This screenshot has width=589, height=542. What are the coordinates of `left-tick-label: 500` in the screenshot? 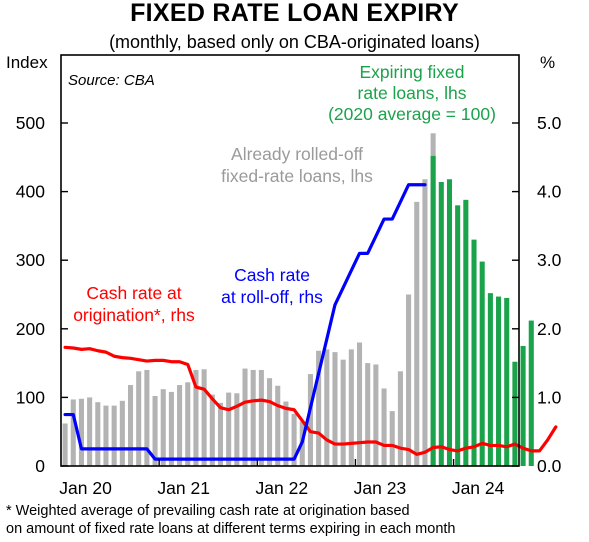 It's located at (30, 123).